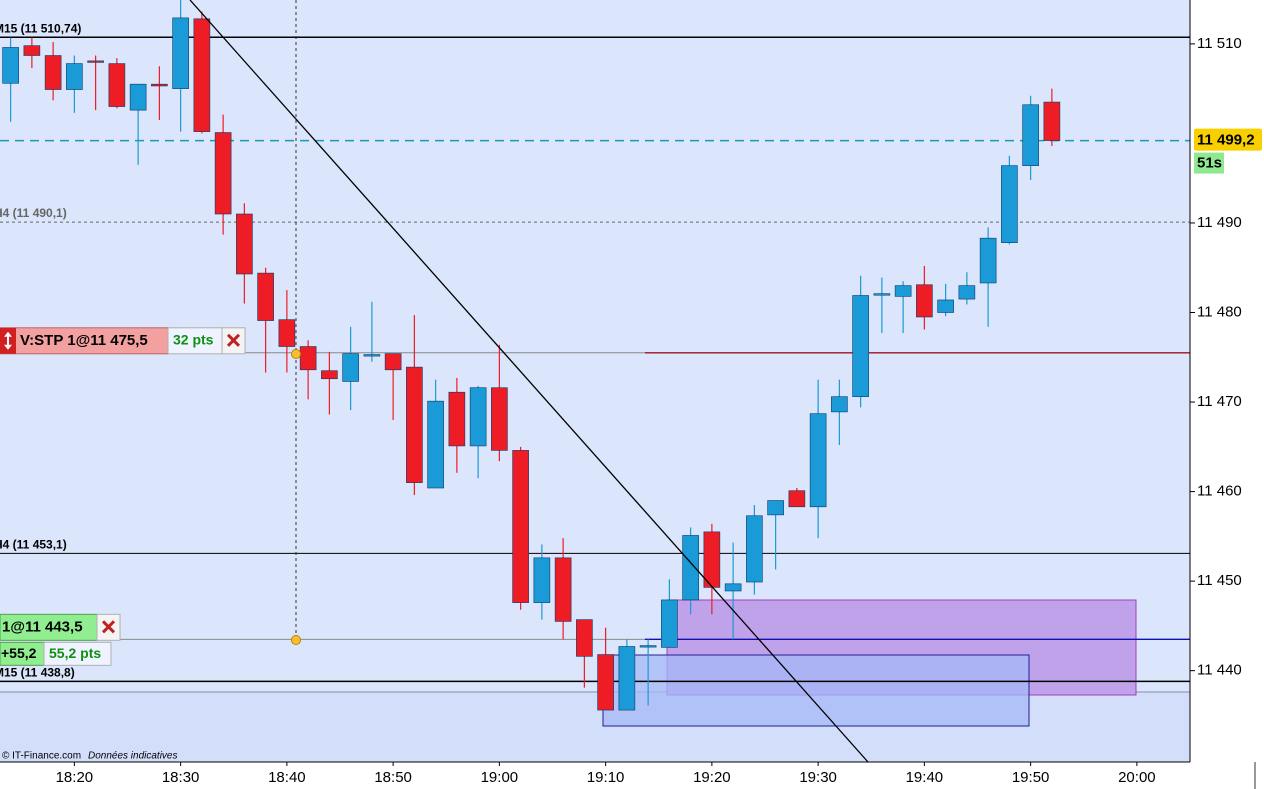 The height and width of the screenshot is (789, 1264). What do you see at coordinates (19, 653) in the screenshot?
I see `pnl-label: +55,2` at bounding box center [19, 653].